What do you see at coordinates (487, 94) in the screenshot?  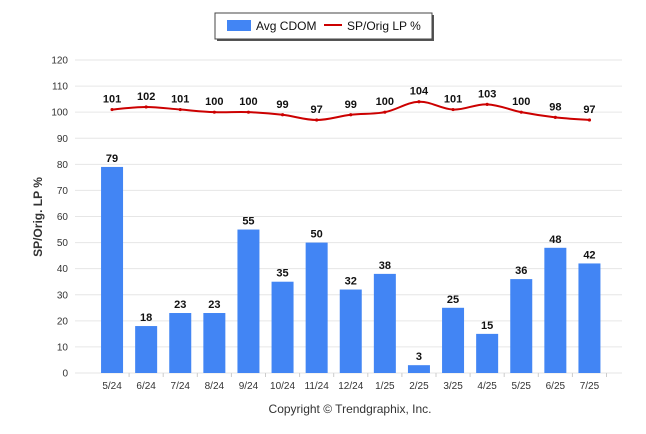 I see `line-value-label: 103` at bounding box center [487, 94].